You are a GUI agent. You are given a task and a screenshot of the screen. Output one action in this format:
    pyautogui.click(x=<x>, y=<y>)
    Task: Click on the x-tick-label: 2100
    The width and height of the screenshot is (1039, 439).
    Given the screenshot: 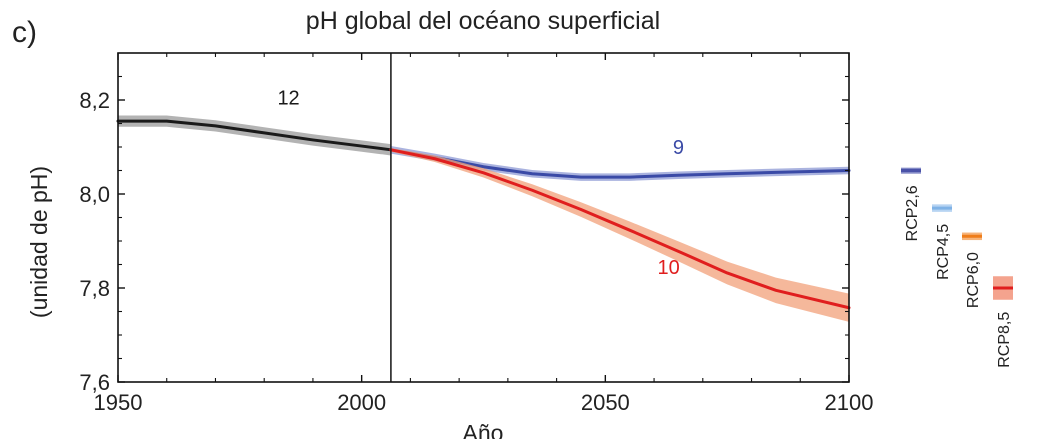 What is the action you would take?
    pyautogui.click(x=849, y=402)
    